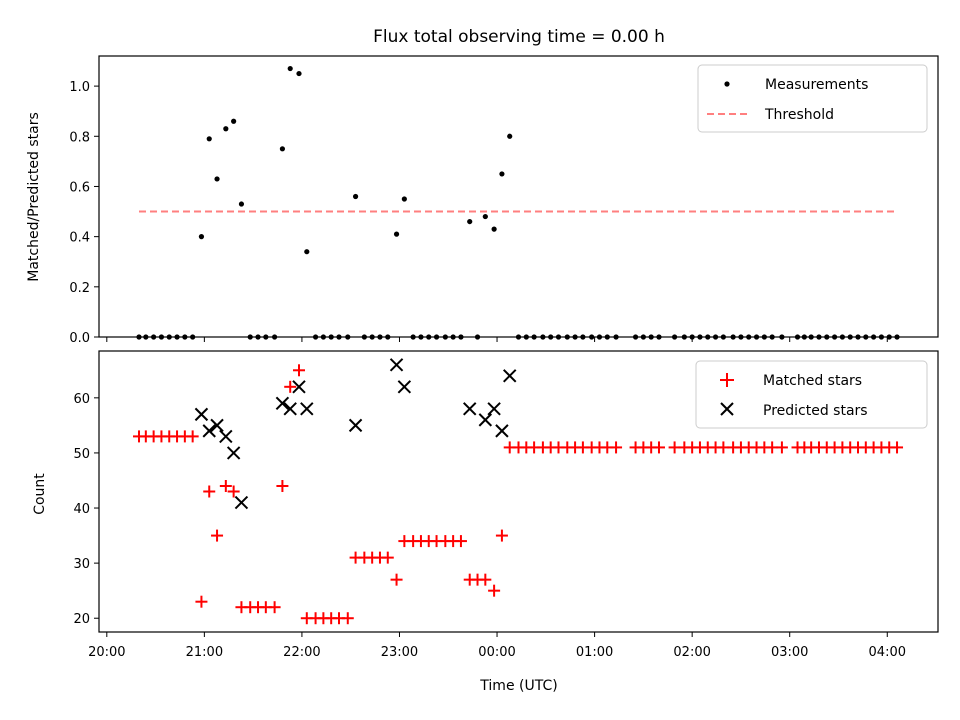 Image resolution: width=960 pixels, height=720 pixels. Describe the element at coordinates (399, 652) in the screenshot. I see `x-tick-label: 23:00` at that location.